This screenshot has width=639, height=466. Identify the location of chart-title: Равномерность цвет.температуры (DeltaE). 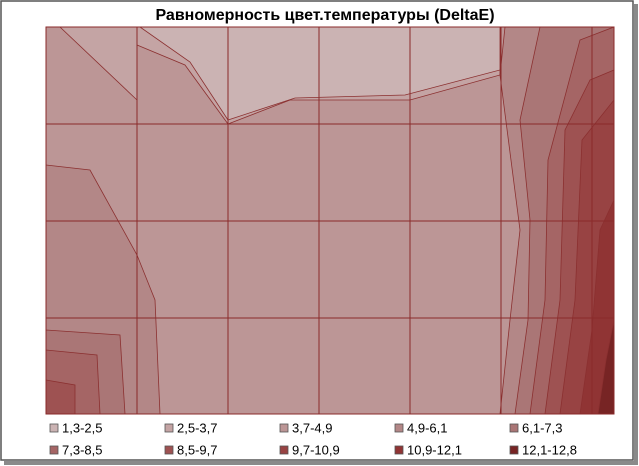
(324, 15).